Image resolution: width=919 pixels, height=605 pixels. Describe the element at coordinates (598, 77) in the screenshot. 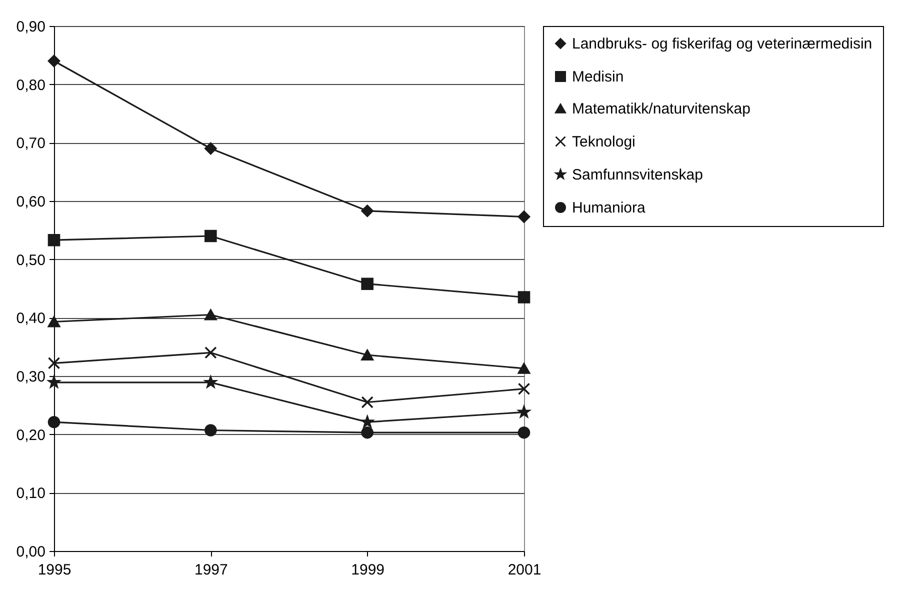

I see `legend-label: Medisin` at that location.